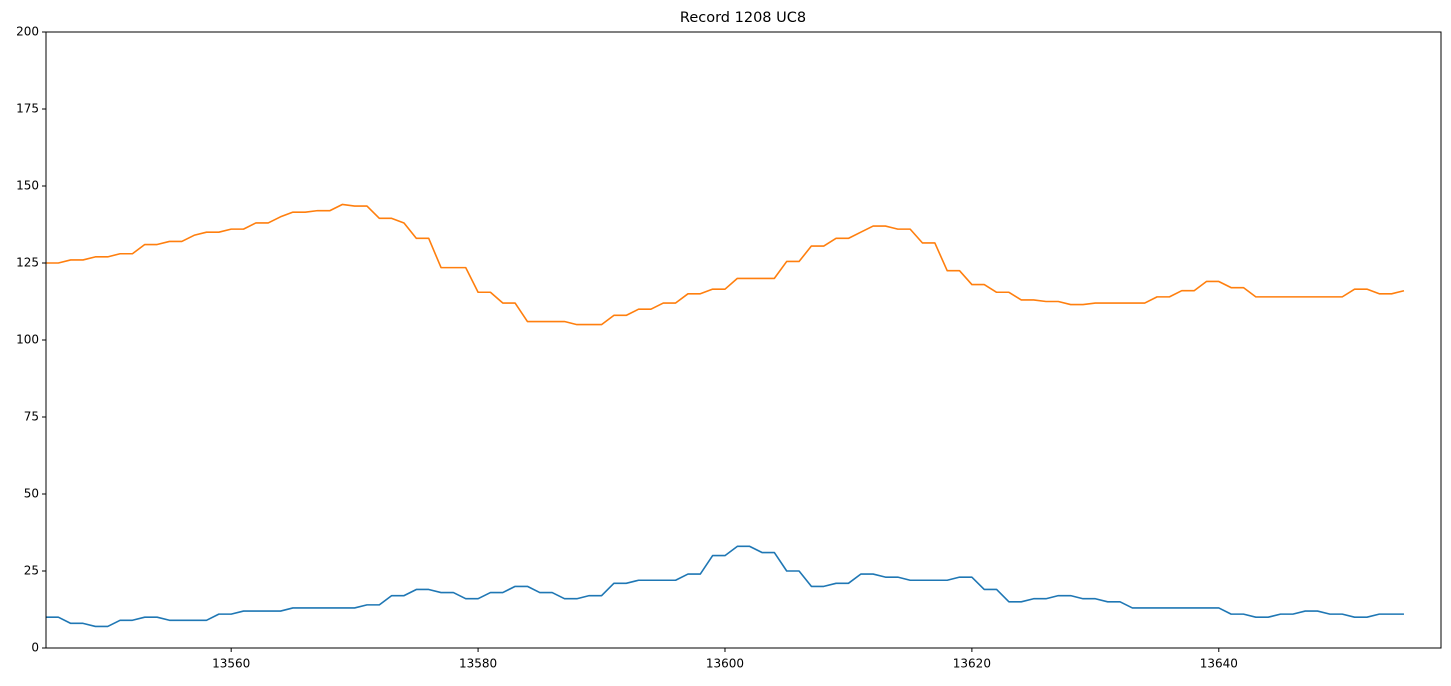 This screenshot has width=1451, height=686. What do you see at coordinates (27, 186) in the screenshot?
I see `y-tick-label: 150` at bounding box center [27, 186].